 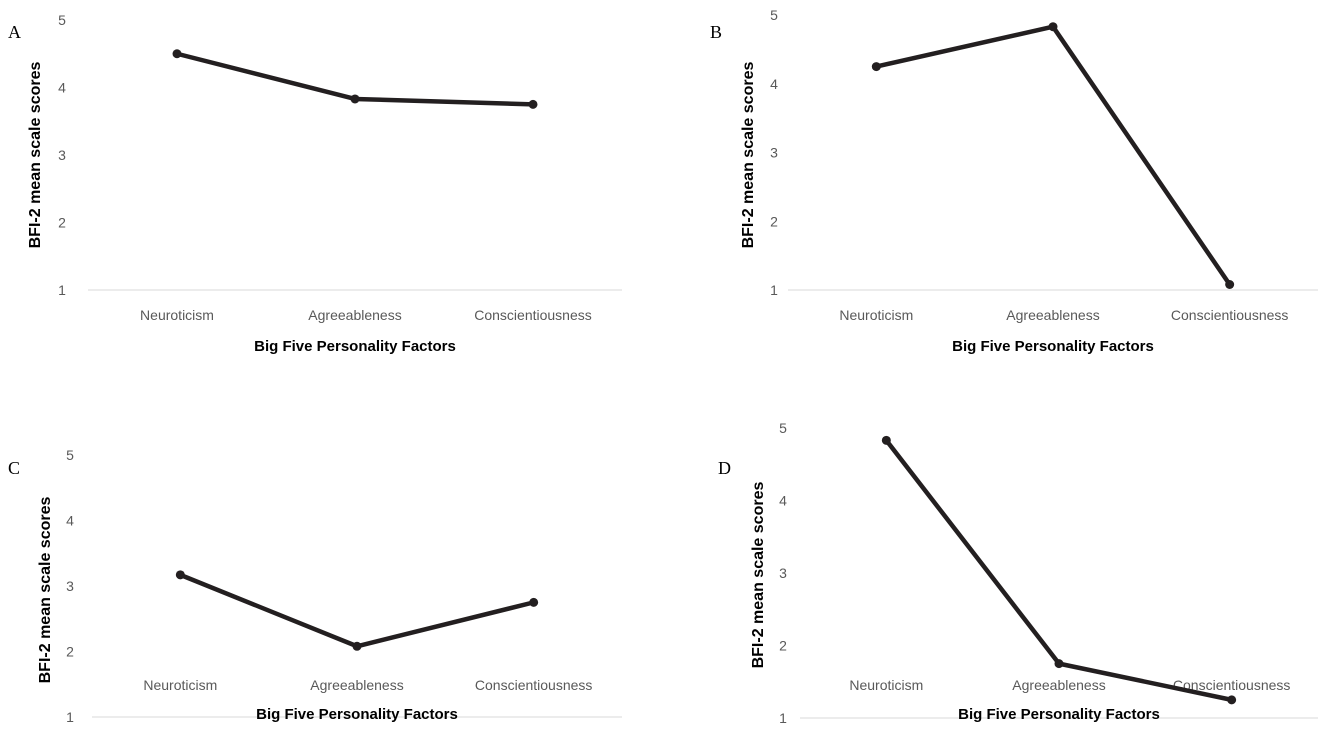 I want to click on panel-letter: C, so click(x=14, y=468).